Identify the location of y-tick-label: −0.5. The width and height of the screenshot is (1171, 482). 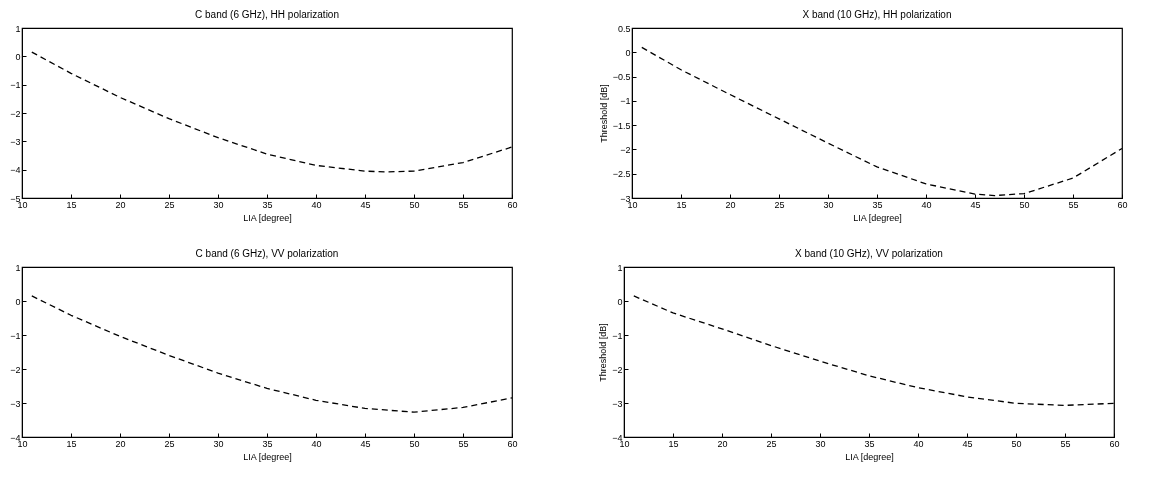
(621, 77).